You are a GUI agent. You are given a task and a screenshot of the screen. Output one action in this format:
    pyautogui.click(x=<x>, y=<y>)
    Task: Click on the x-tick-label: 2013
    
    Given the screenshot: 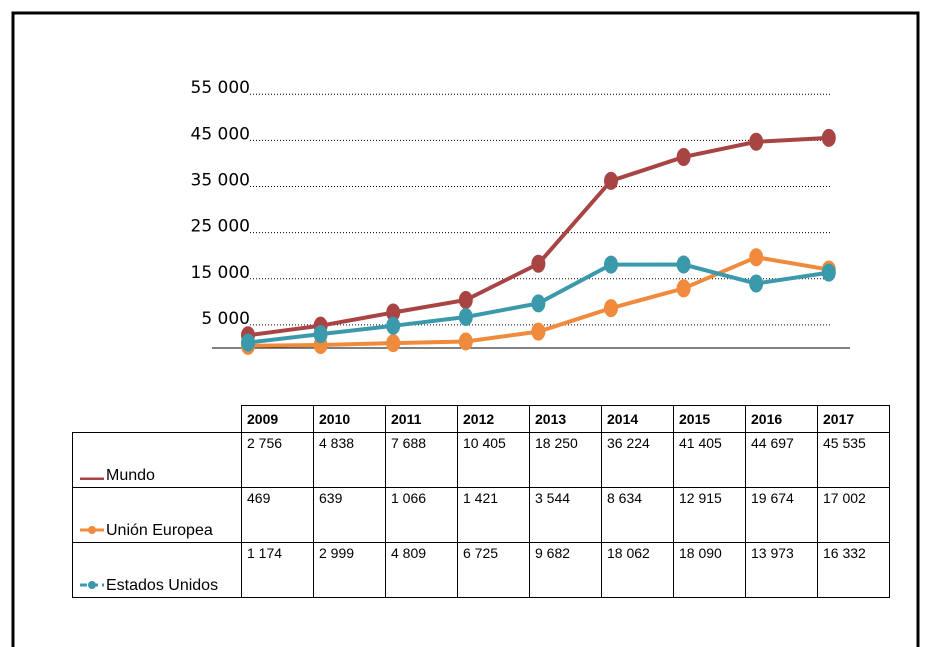 What is the action you would take?
    pyautogui.click(x=565, y=419)
    